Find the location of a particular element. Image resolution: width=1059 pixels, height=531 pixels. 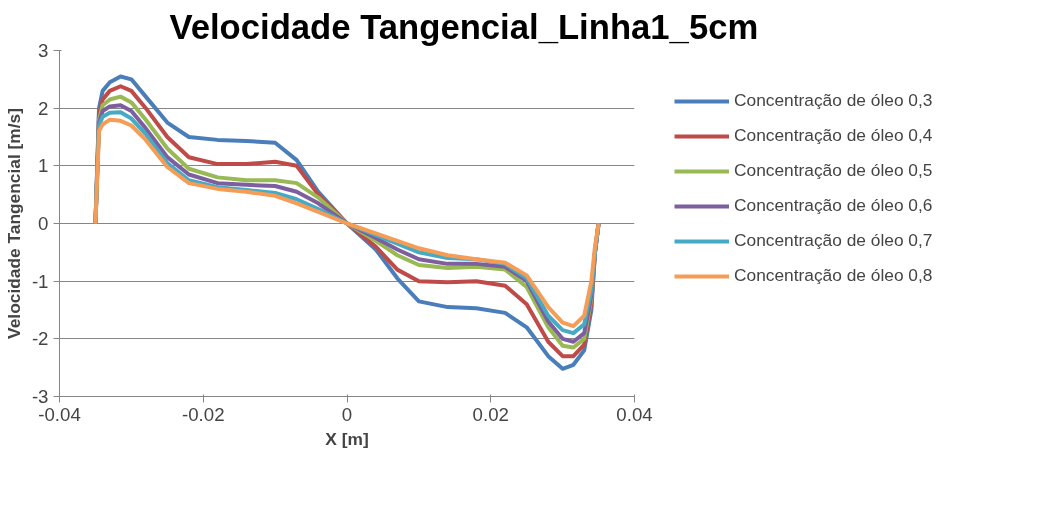

x-tick-label: 0 is located at coordinates (347, 414).